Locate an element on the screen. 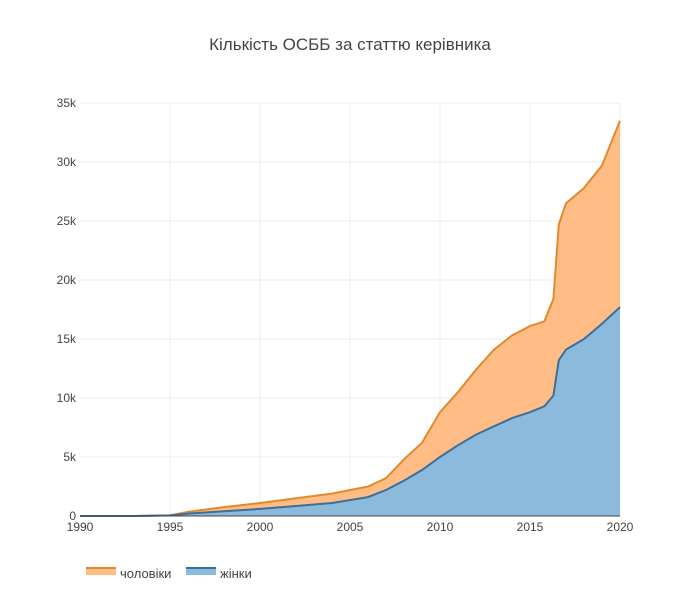  legend-label: чоловіки is located at coordinates (145, 573).